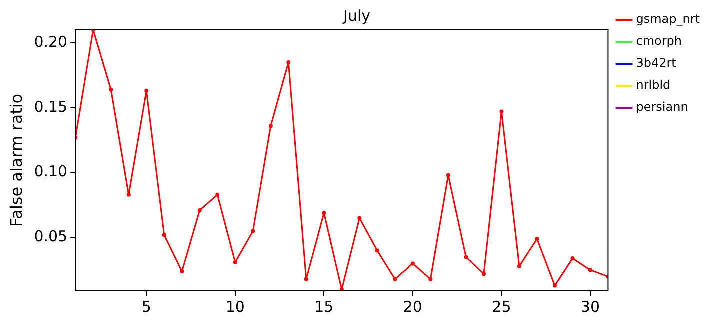 This screenshot has height=324, width=720. Describe the element at coordinates (51, 107) in the screenshot. I see `y-tick-label: 0.15` at that location.